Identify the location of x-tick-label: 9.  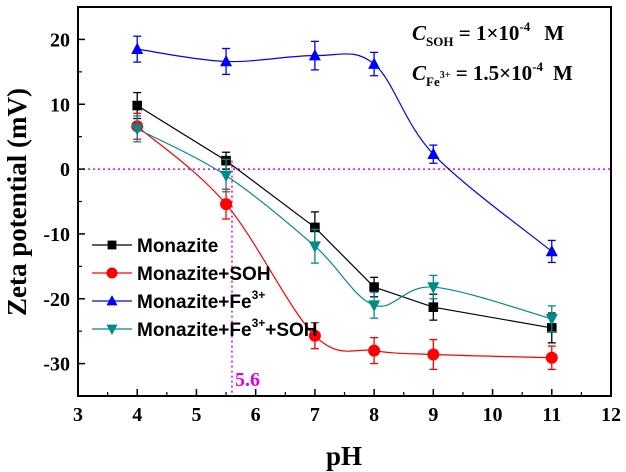
(433, 415).